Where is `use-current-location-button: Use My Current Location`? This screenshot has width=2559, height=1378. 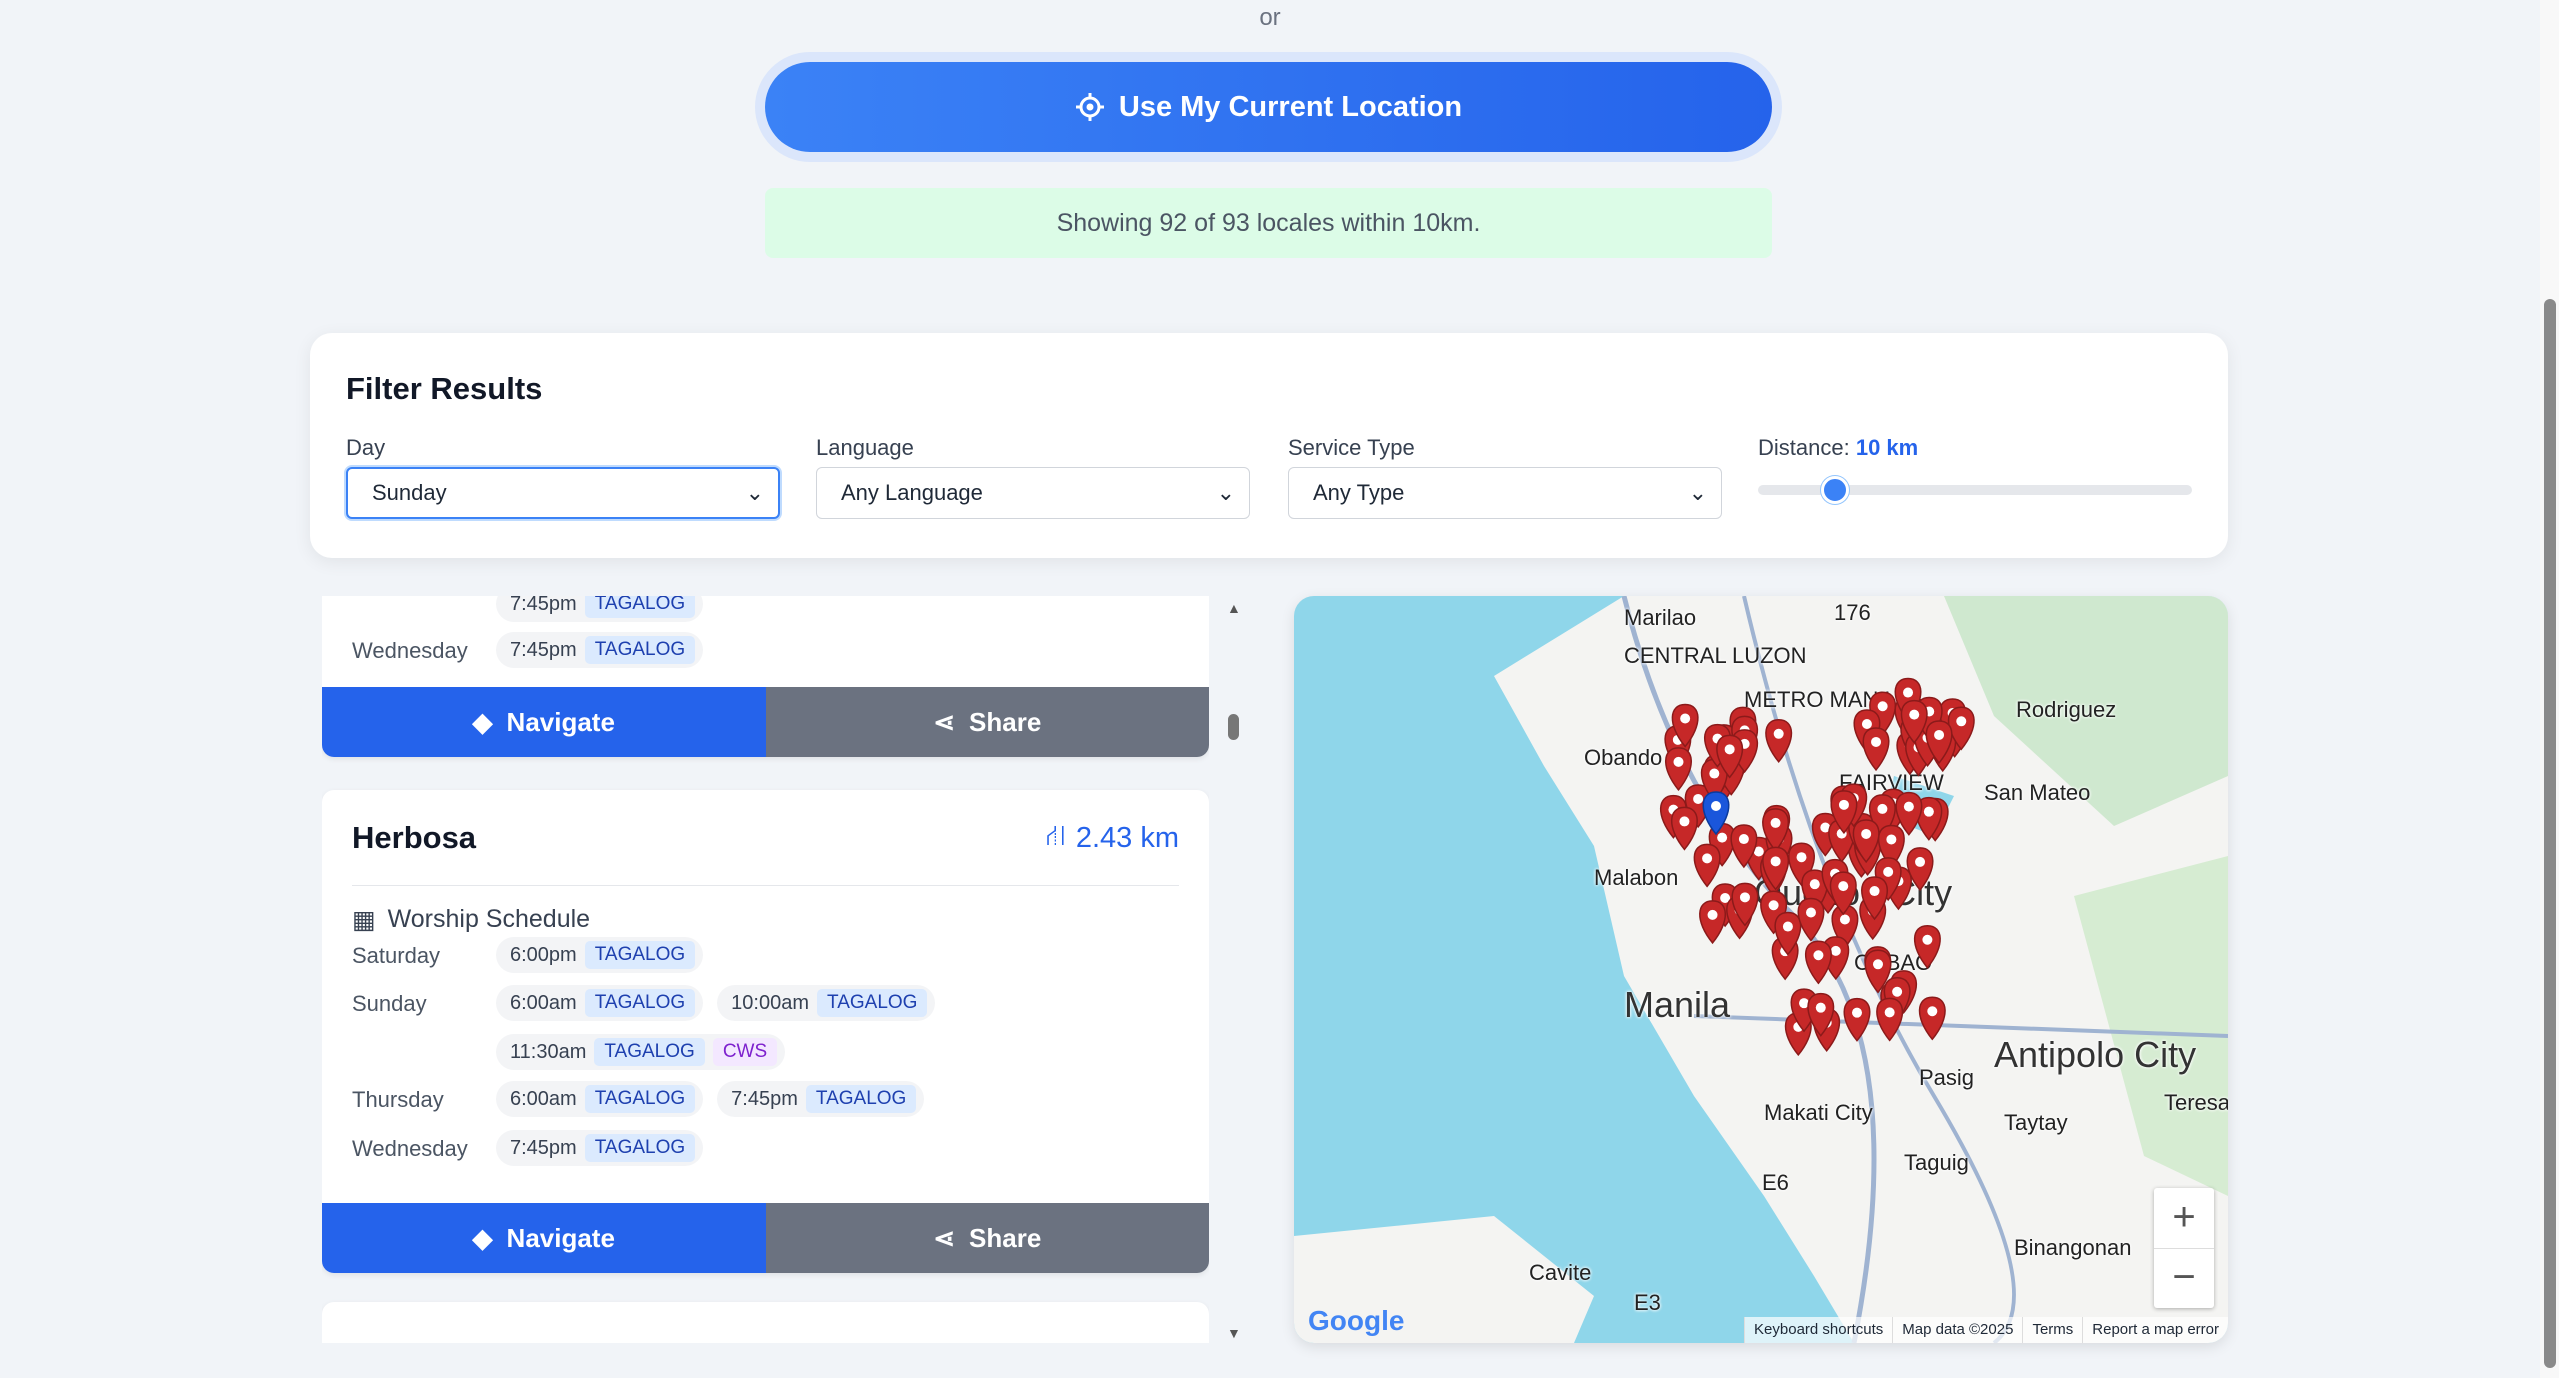 use-current-location-button: Use My Current Location is located at coordinates (1268, 107).